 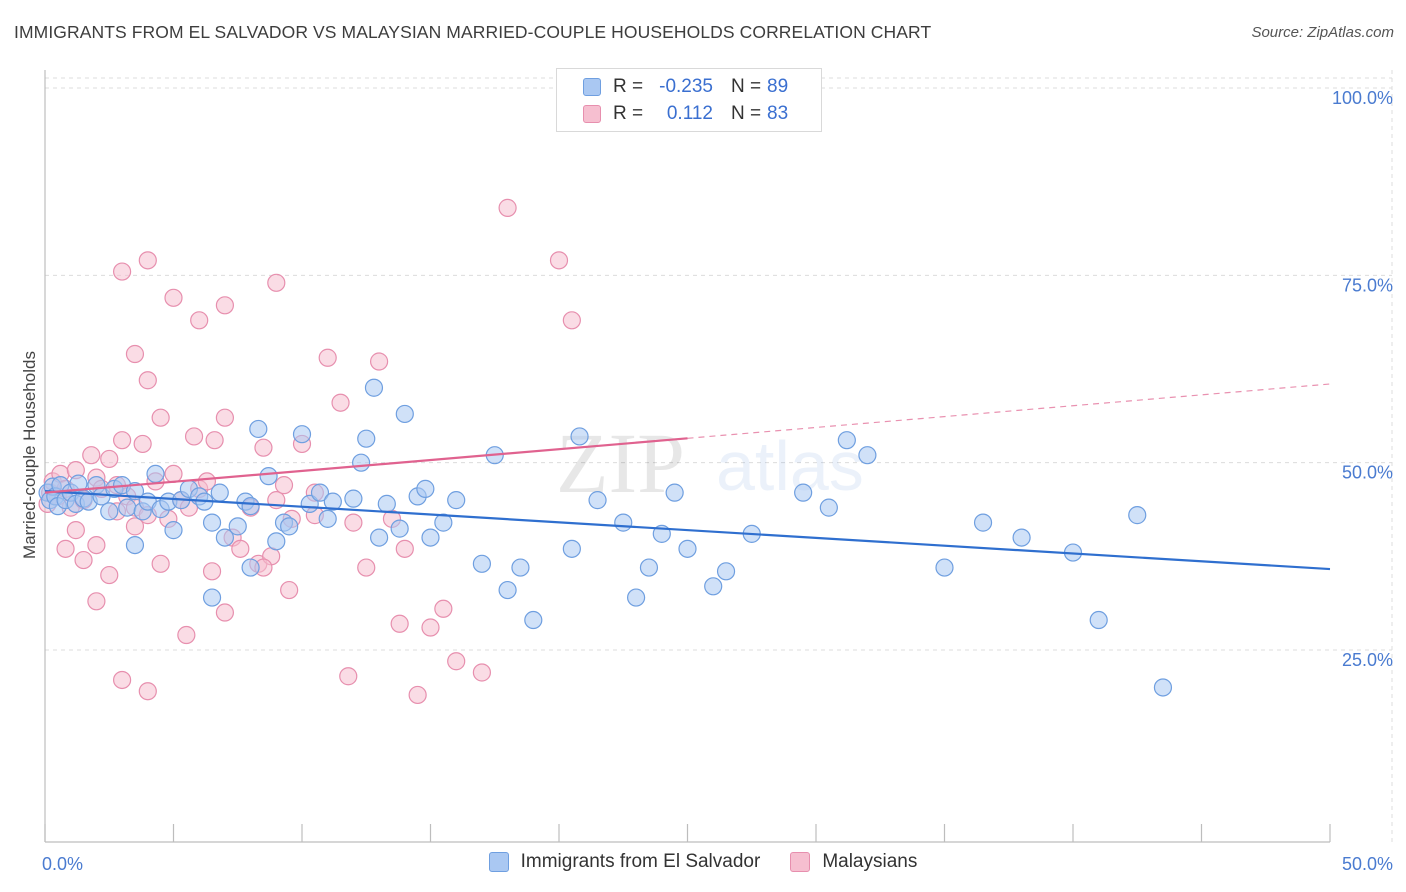 I want to click on series-legend: Immigrants from El Salvador Malaysians, so click(x=703, y=862).